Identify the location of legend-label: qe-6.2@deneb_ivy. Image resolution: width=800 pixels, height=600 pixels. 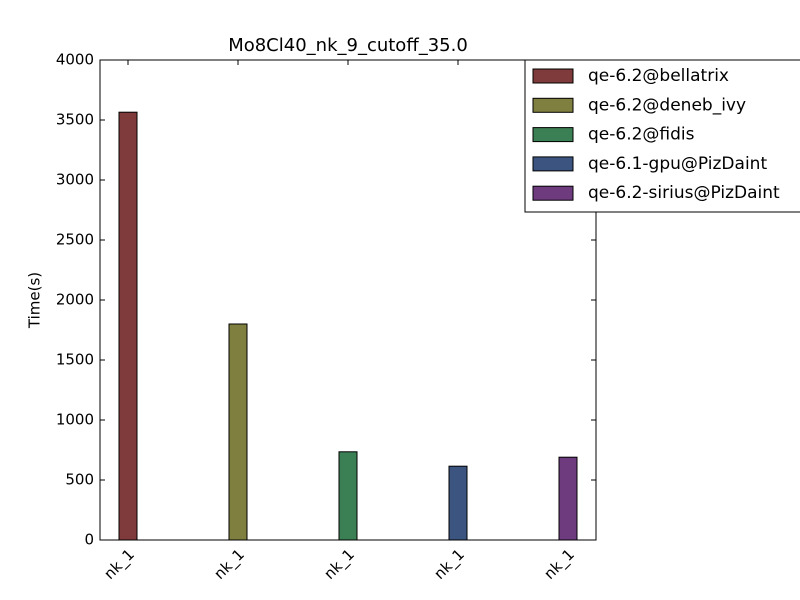
(667, 105).